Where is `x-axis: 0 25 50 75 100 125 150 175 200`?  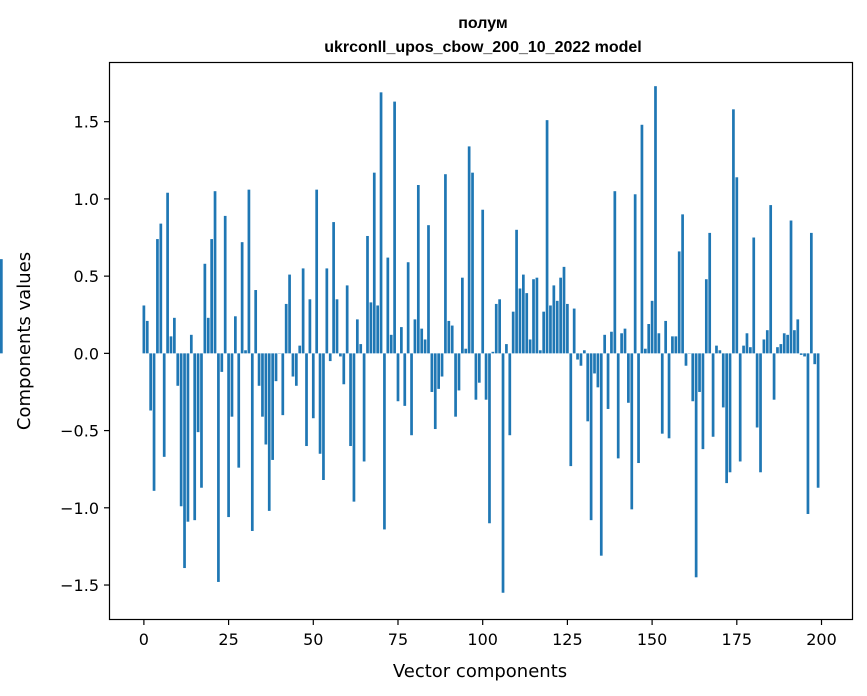 x-axis: 0 25 50 75 100 125 150 175 200 is located at coordinates (488, 634).